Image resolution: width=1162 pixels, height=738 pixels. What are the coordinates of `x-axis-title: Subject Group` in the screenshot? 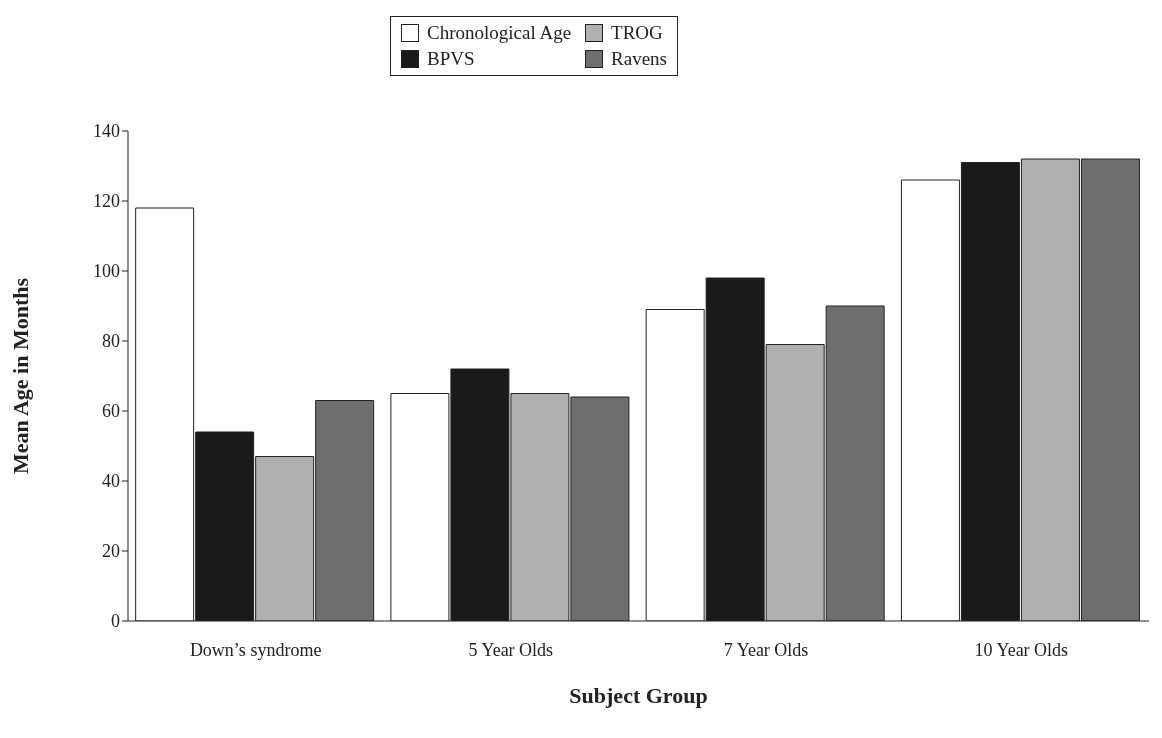 It's located at (638, 695).